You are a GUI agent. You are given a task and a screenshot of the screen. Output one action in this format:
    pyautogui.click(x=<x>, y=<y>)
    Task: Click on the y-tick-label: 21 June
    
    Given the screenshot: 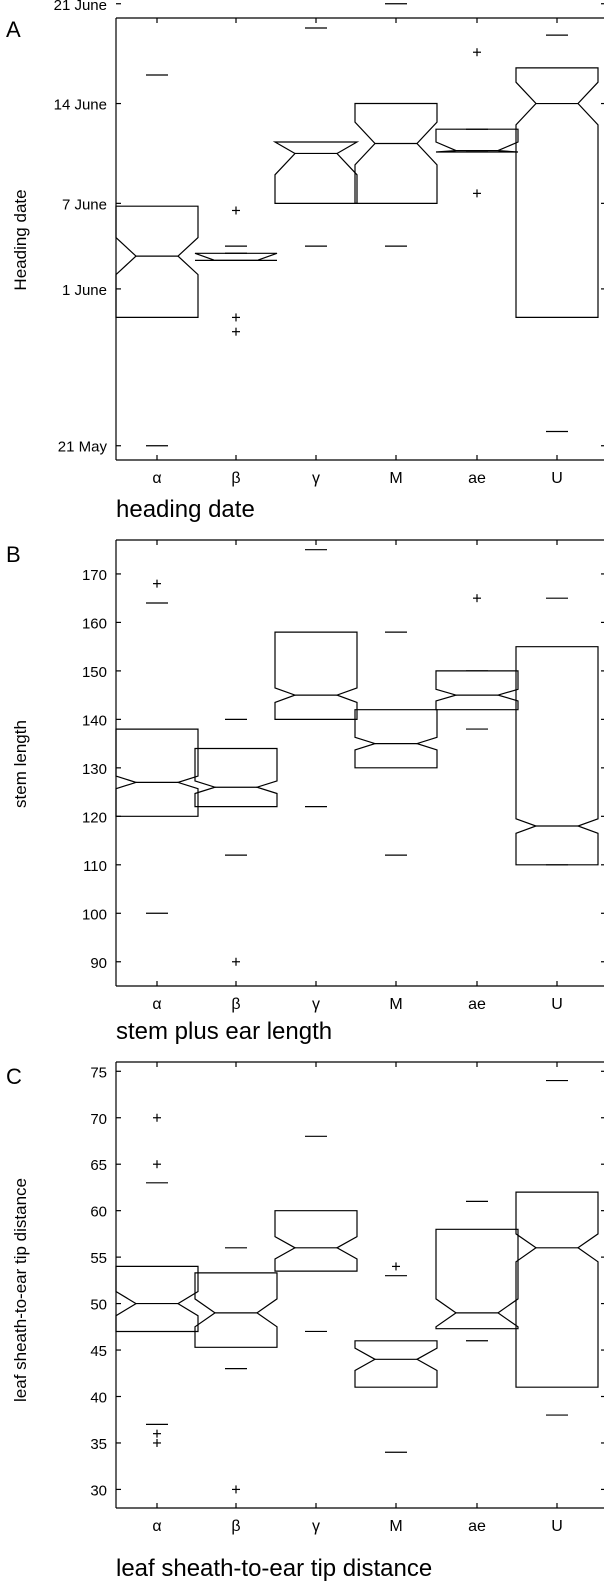 What is the action you would take?
    pyautogui.click(x=80, y=7)
    